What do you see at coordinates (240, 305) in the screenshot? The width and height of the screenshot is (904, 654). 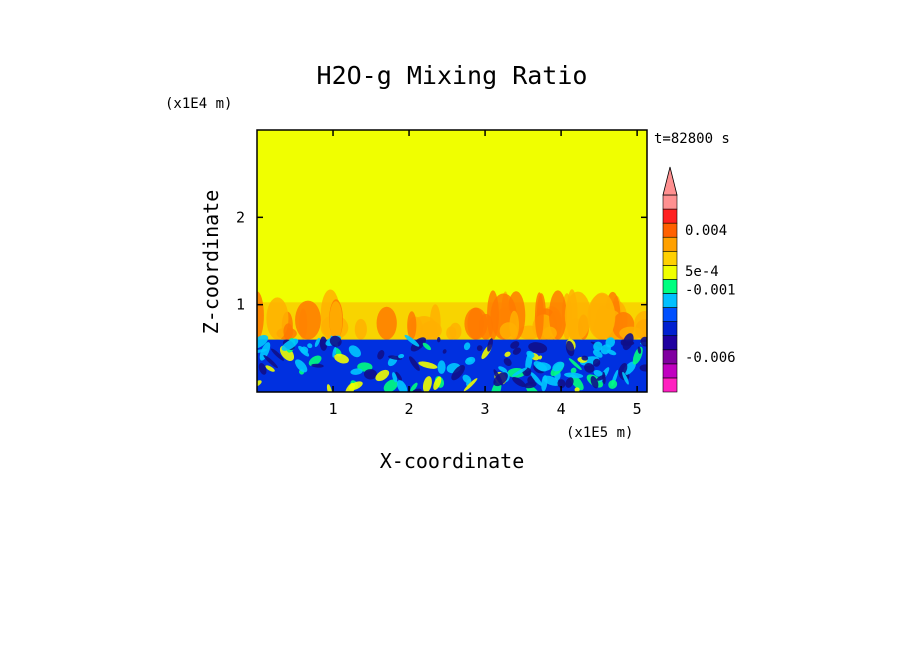 I see `y-tick-label: 1` at bounding box center [240, 305].